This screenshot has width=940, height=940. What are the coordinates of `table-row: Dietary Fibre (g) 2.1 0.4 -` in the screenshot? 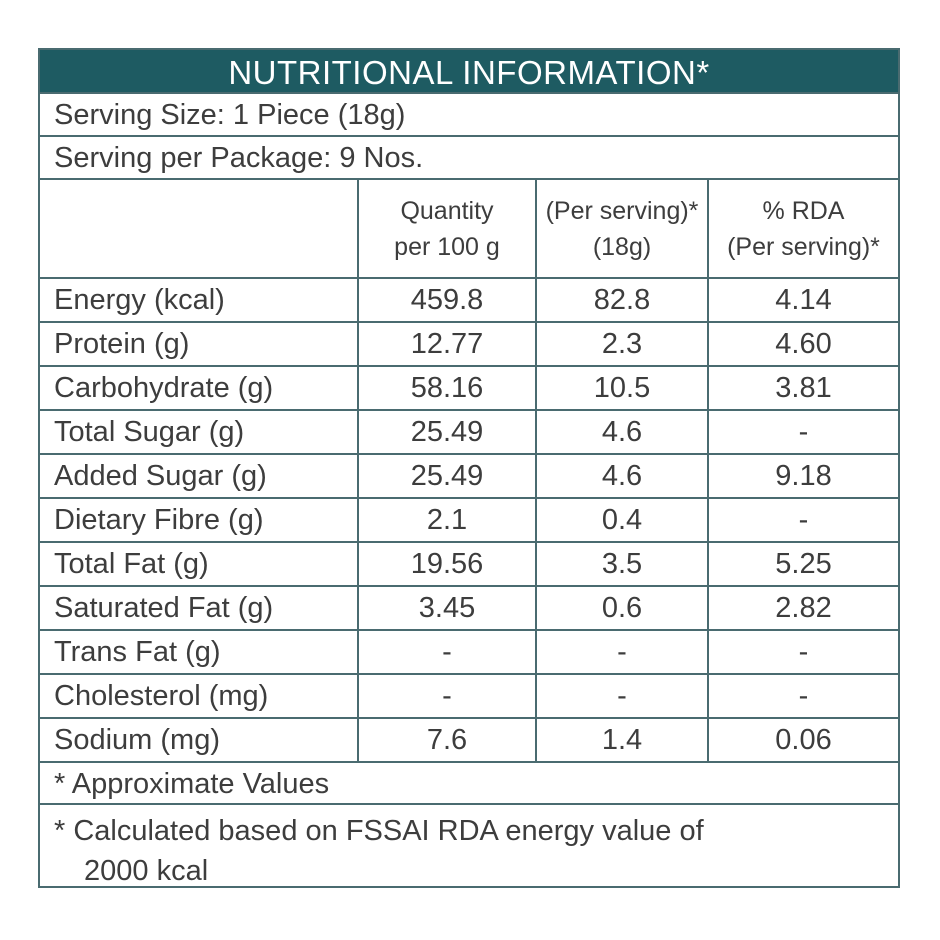 It's located at (469, 520).